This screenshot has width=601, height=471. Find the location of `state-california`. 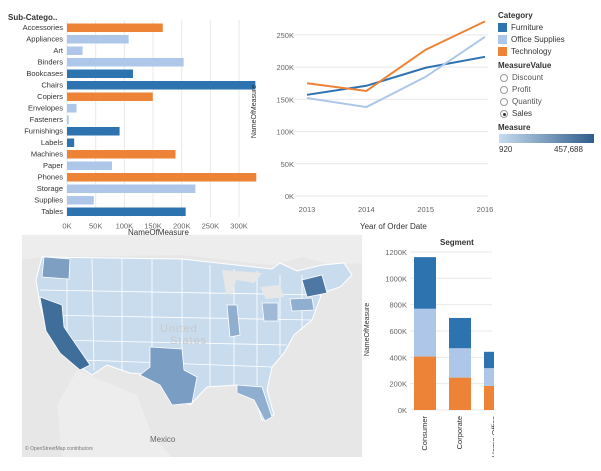

state-california is located at coordinates (65, 333).